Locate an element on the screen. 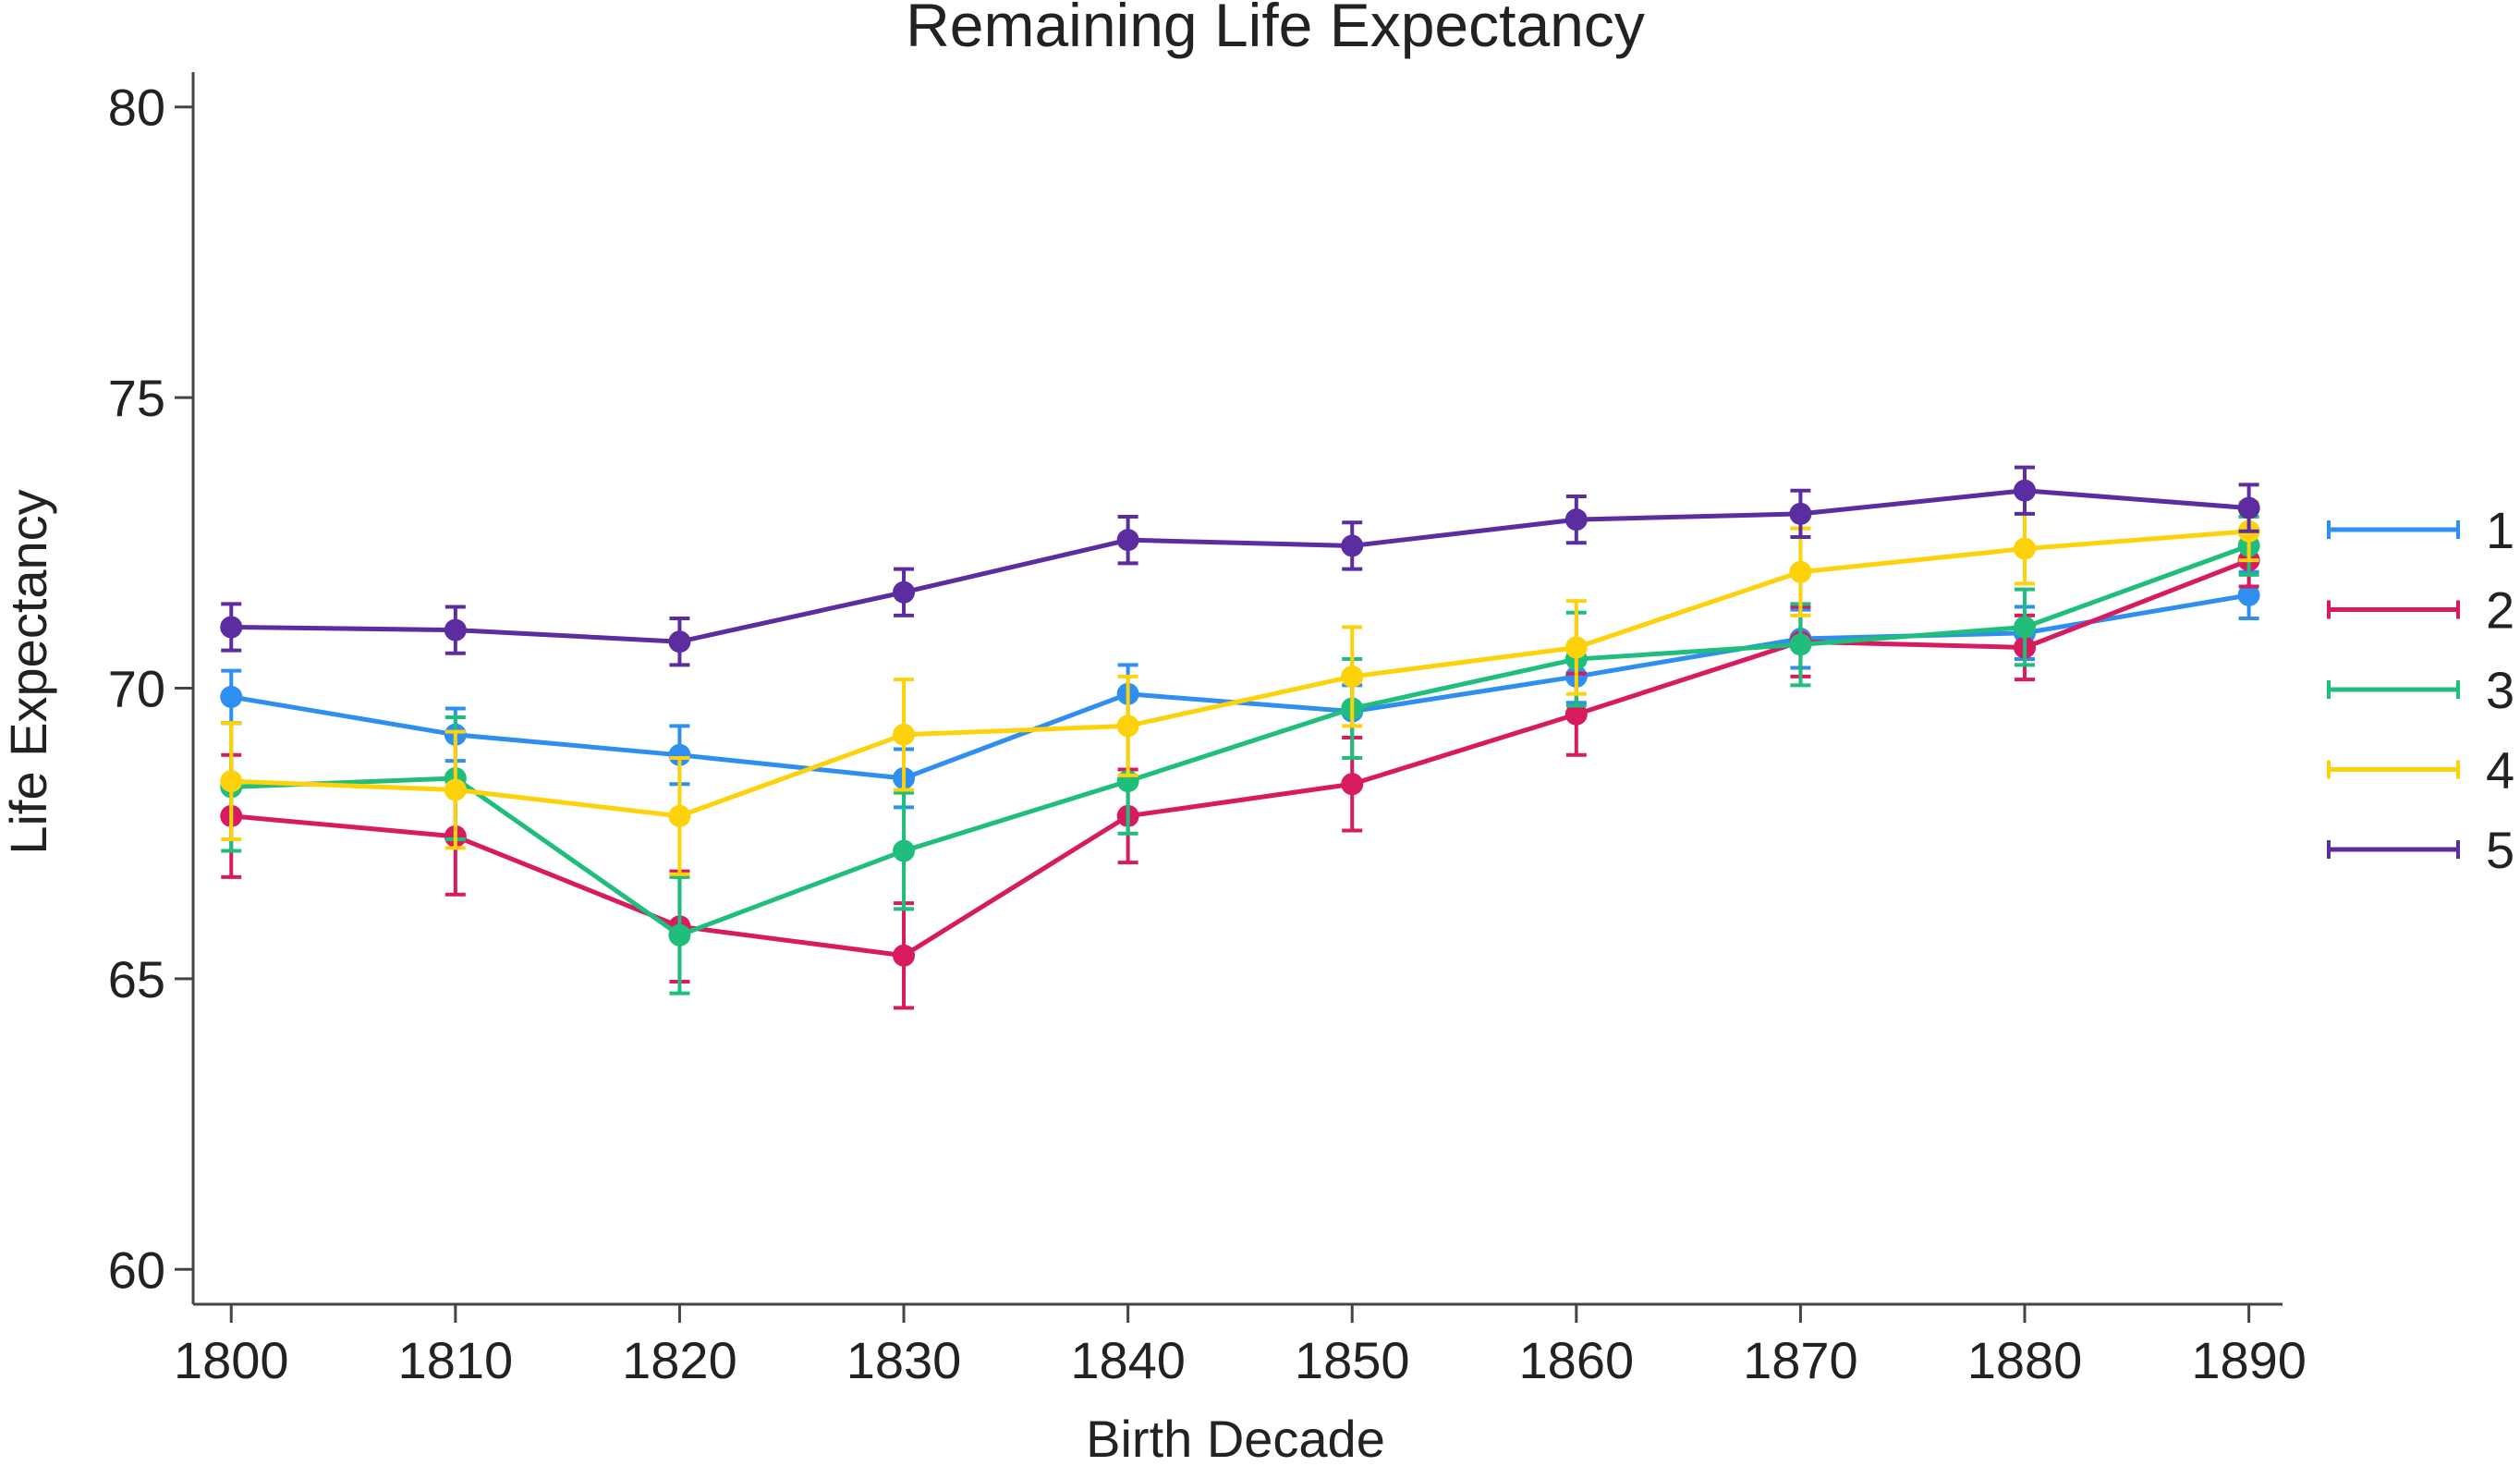 This screenshot has height=1466, width=2520. legend-label: 2 is located at coordinates (2500, 610).